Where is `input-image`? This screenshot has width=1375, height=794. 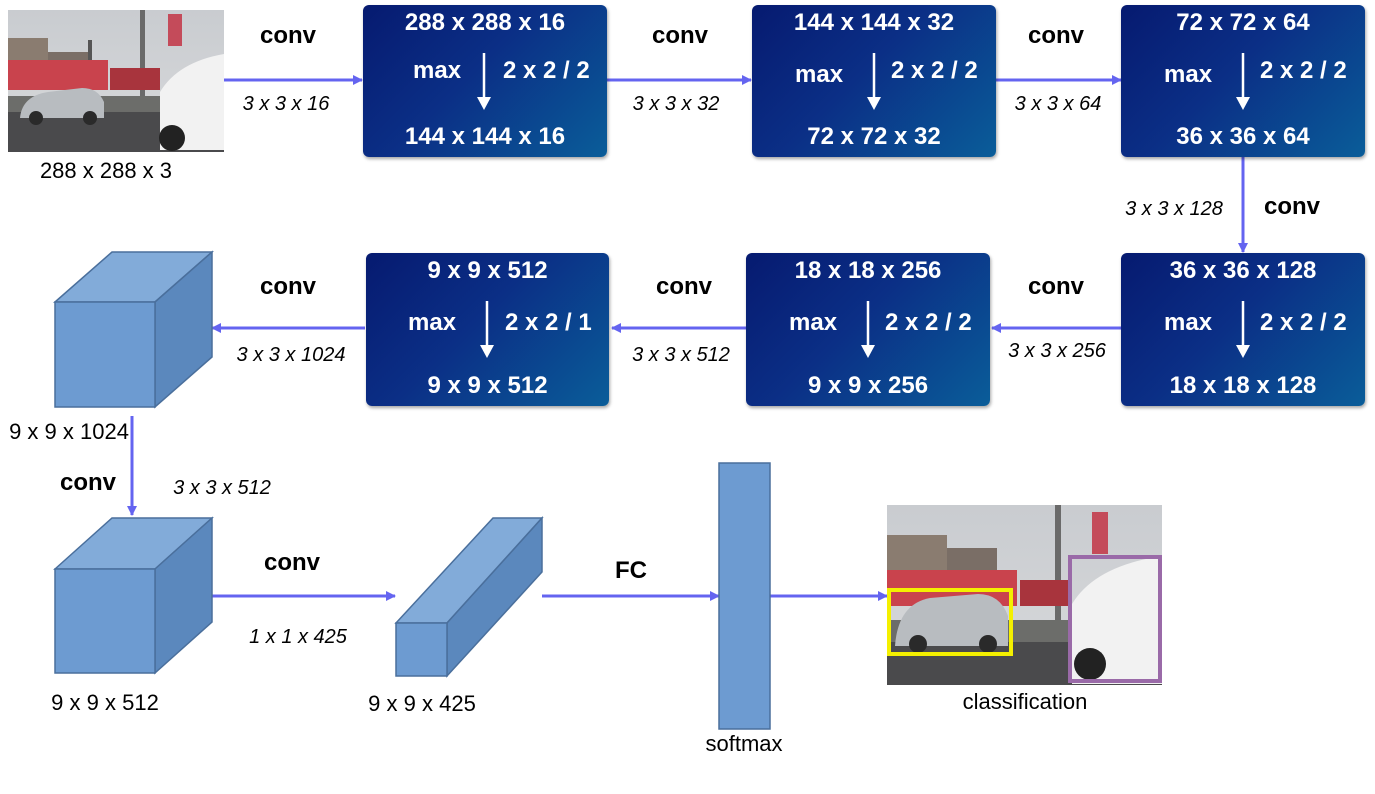 input-image is located at coordinates (116, 81).